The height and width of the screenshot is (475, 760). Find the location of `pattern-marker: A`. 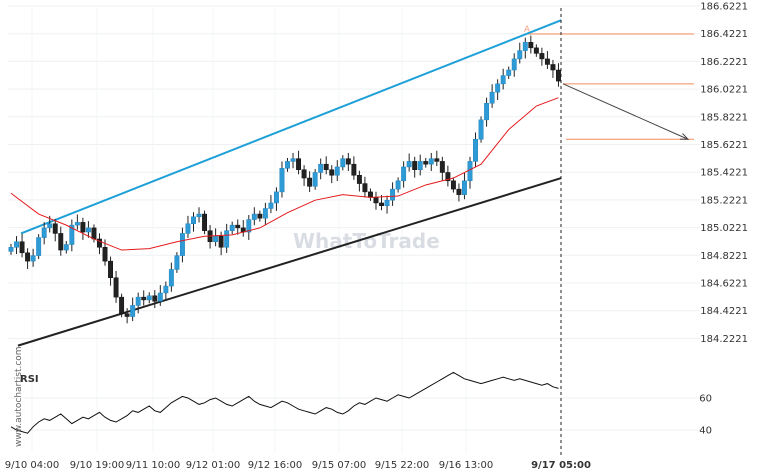

pattern-marker: A is located at coordinates (527, 30).